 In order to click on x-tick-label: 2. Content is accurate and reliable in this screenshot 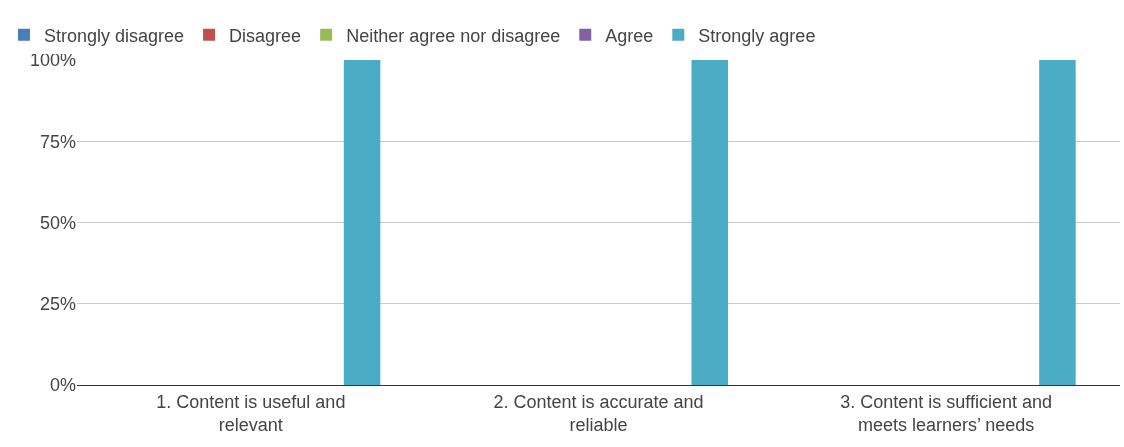, I will do `click(598, 413)`.